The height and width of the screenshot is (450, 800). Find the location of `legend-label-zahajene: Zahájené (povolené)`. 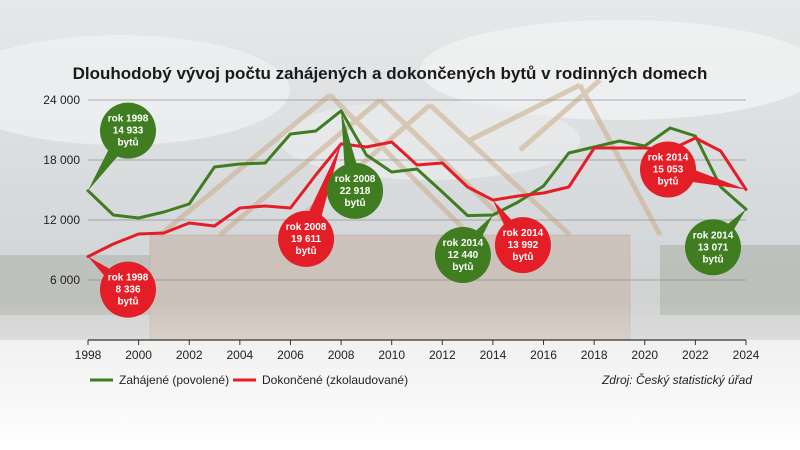

legend-label-zahajene: Zahájené (povolené) is located at coordinates (174, 380).